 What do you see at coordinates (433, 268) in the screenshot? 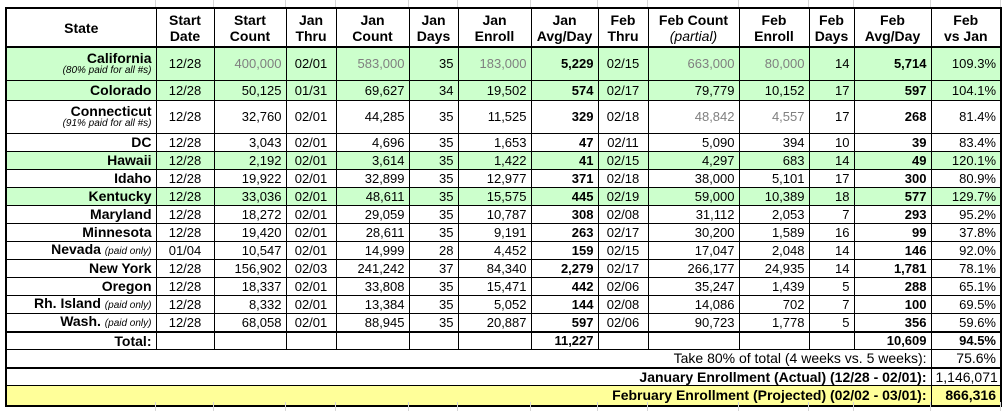
I see `cell-jan_days: 37` at bounding box center [433, 268].